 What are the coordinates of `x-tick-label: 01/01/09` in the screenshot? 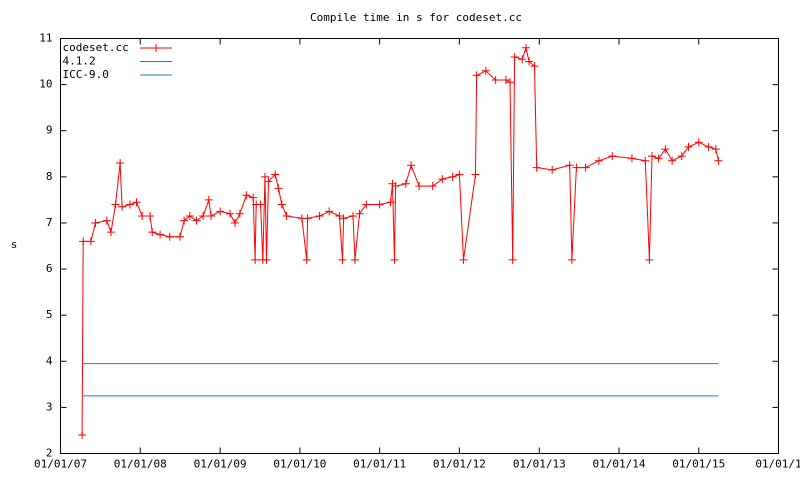 It's located at (220, 464).